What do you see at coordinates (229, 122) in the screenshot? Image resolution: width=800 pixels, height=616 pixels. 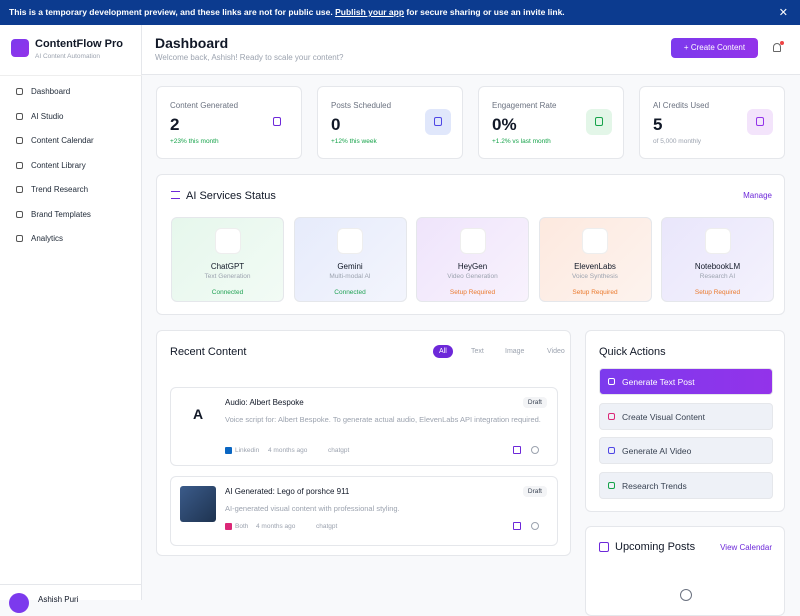 I see `stat-card: Content Generated 2 +23% this month` at bounding box center [229, 122].